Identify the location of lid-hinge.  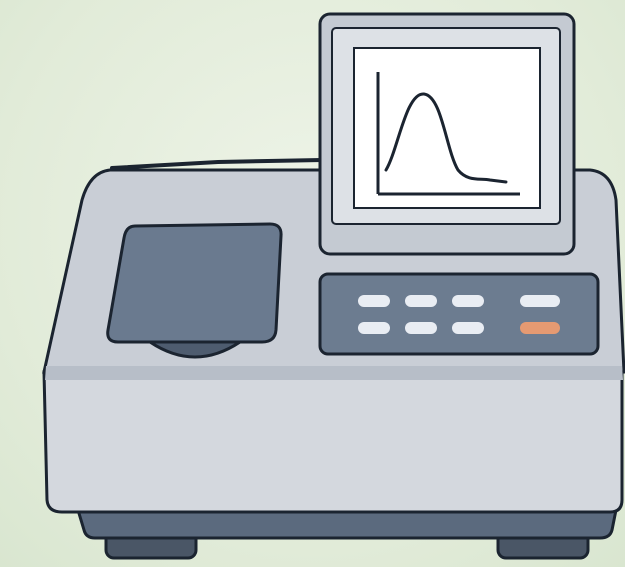
(195, 349).